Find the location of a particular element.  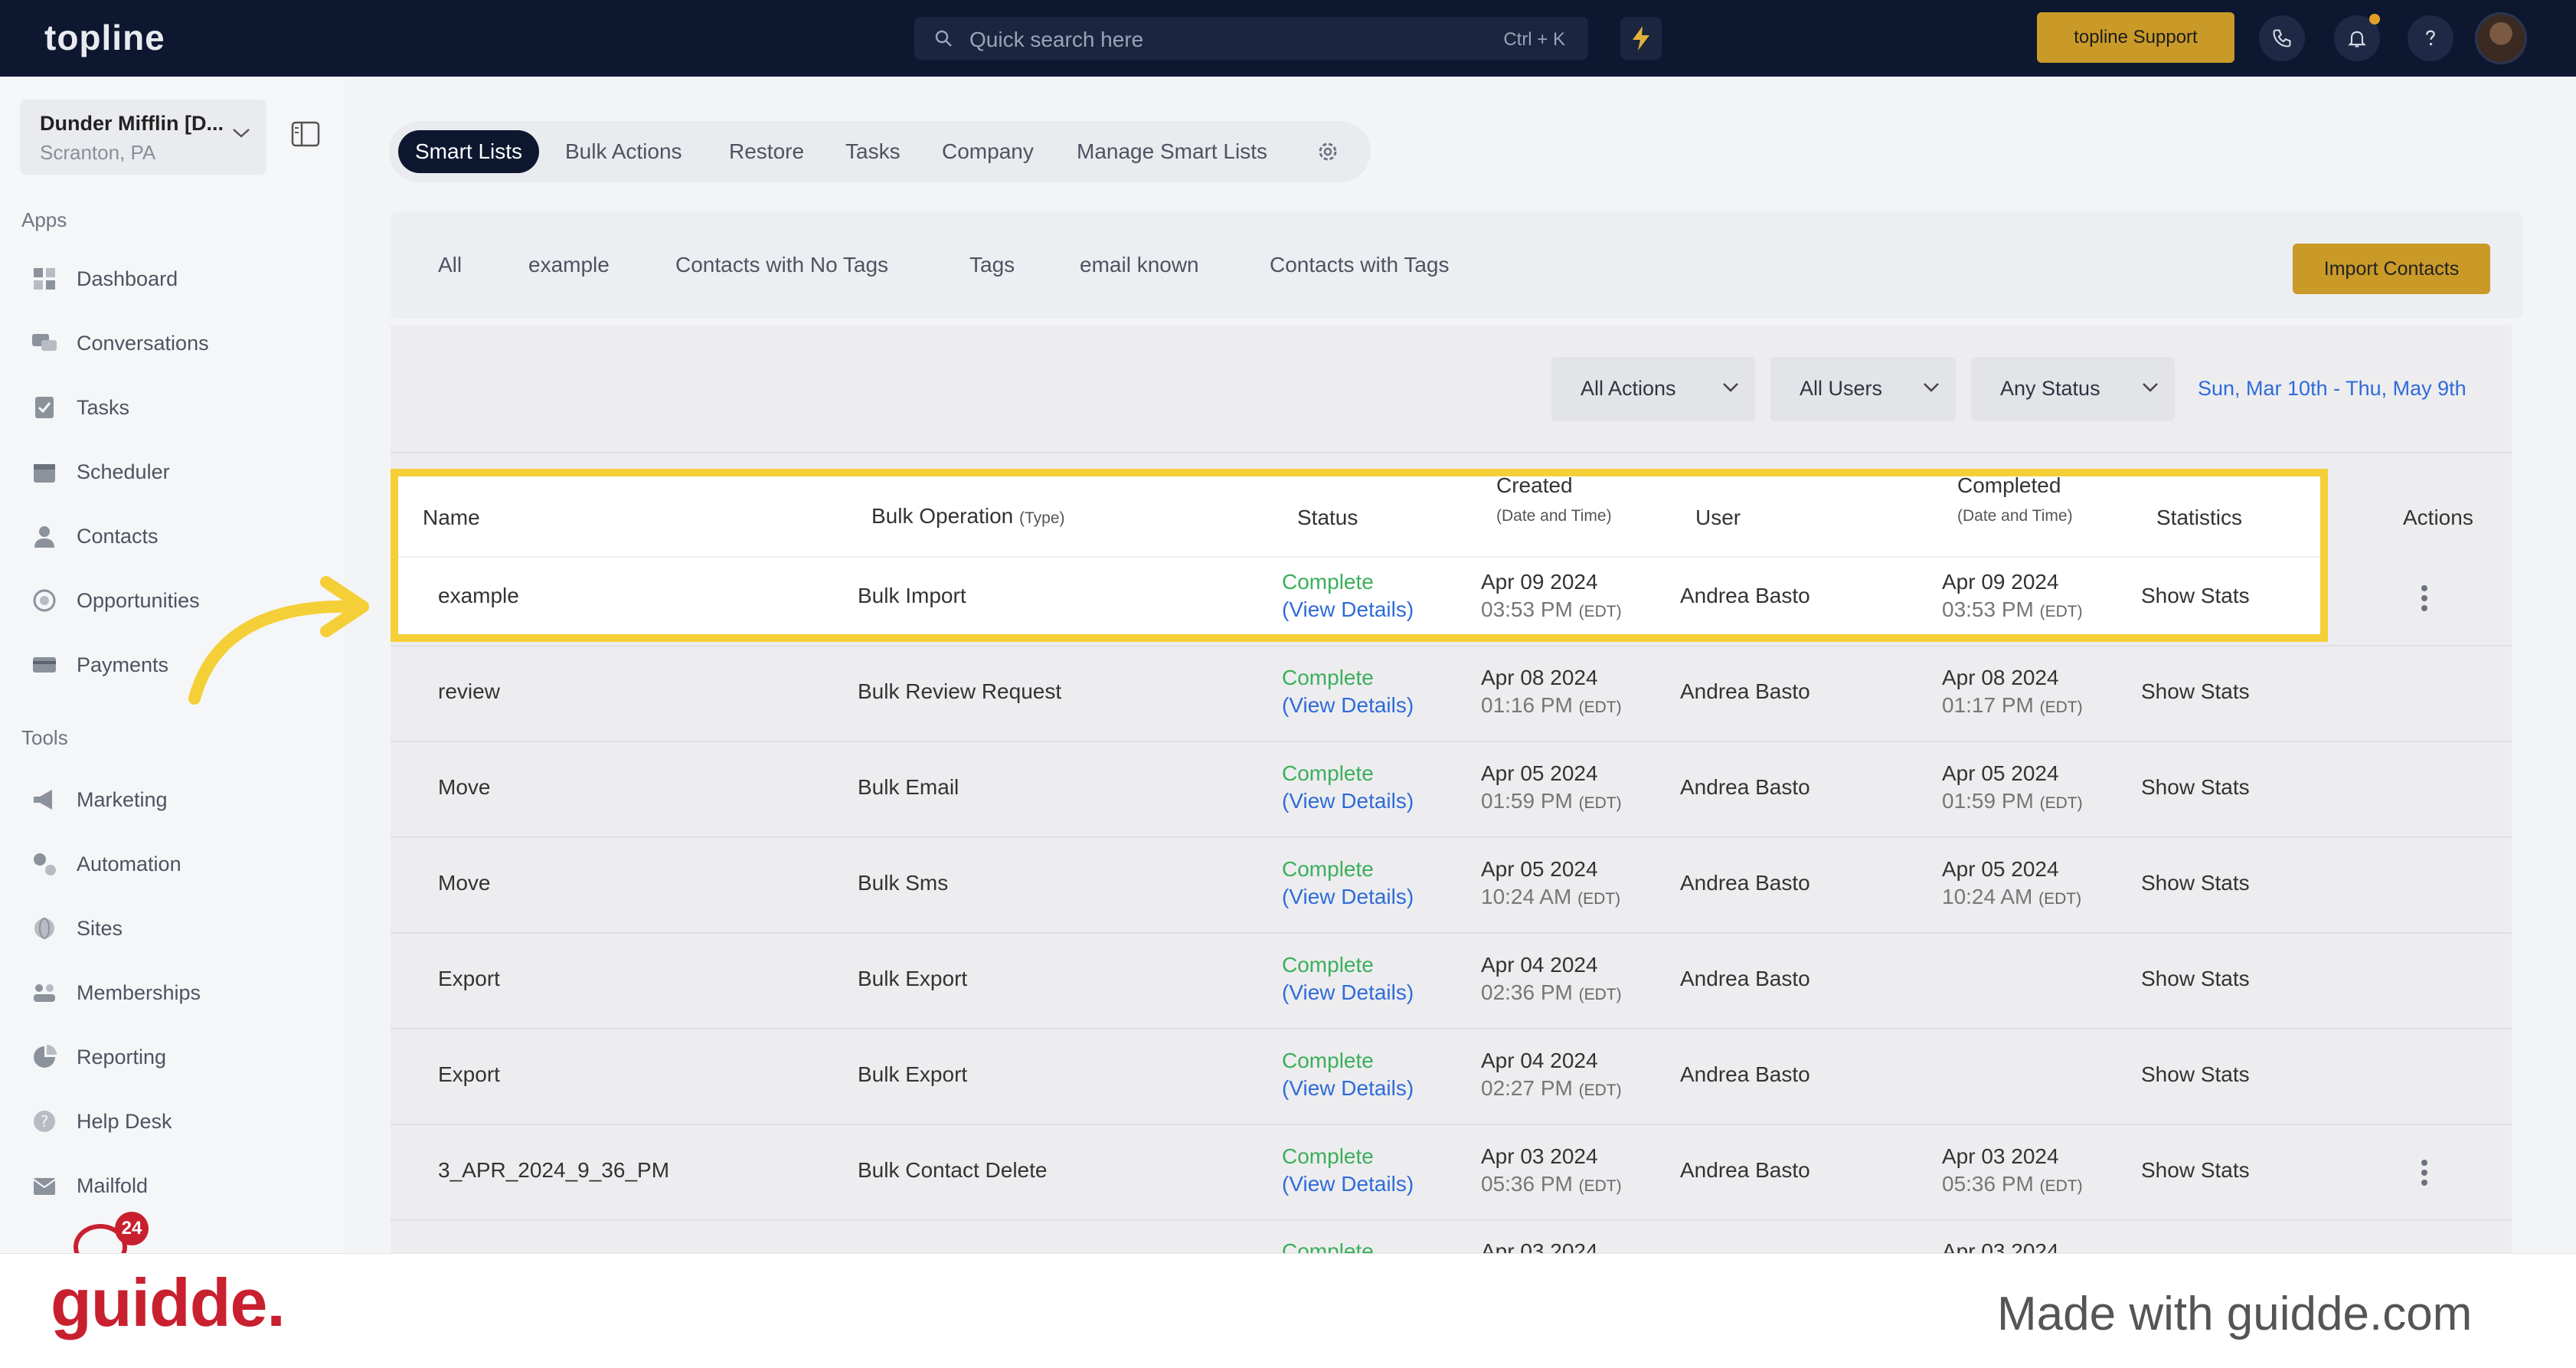

column-header-completed: Completed is located at coordinates (2009, 485).